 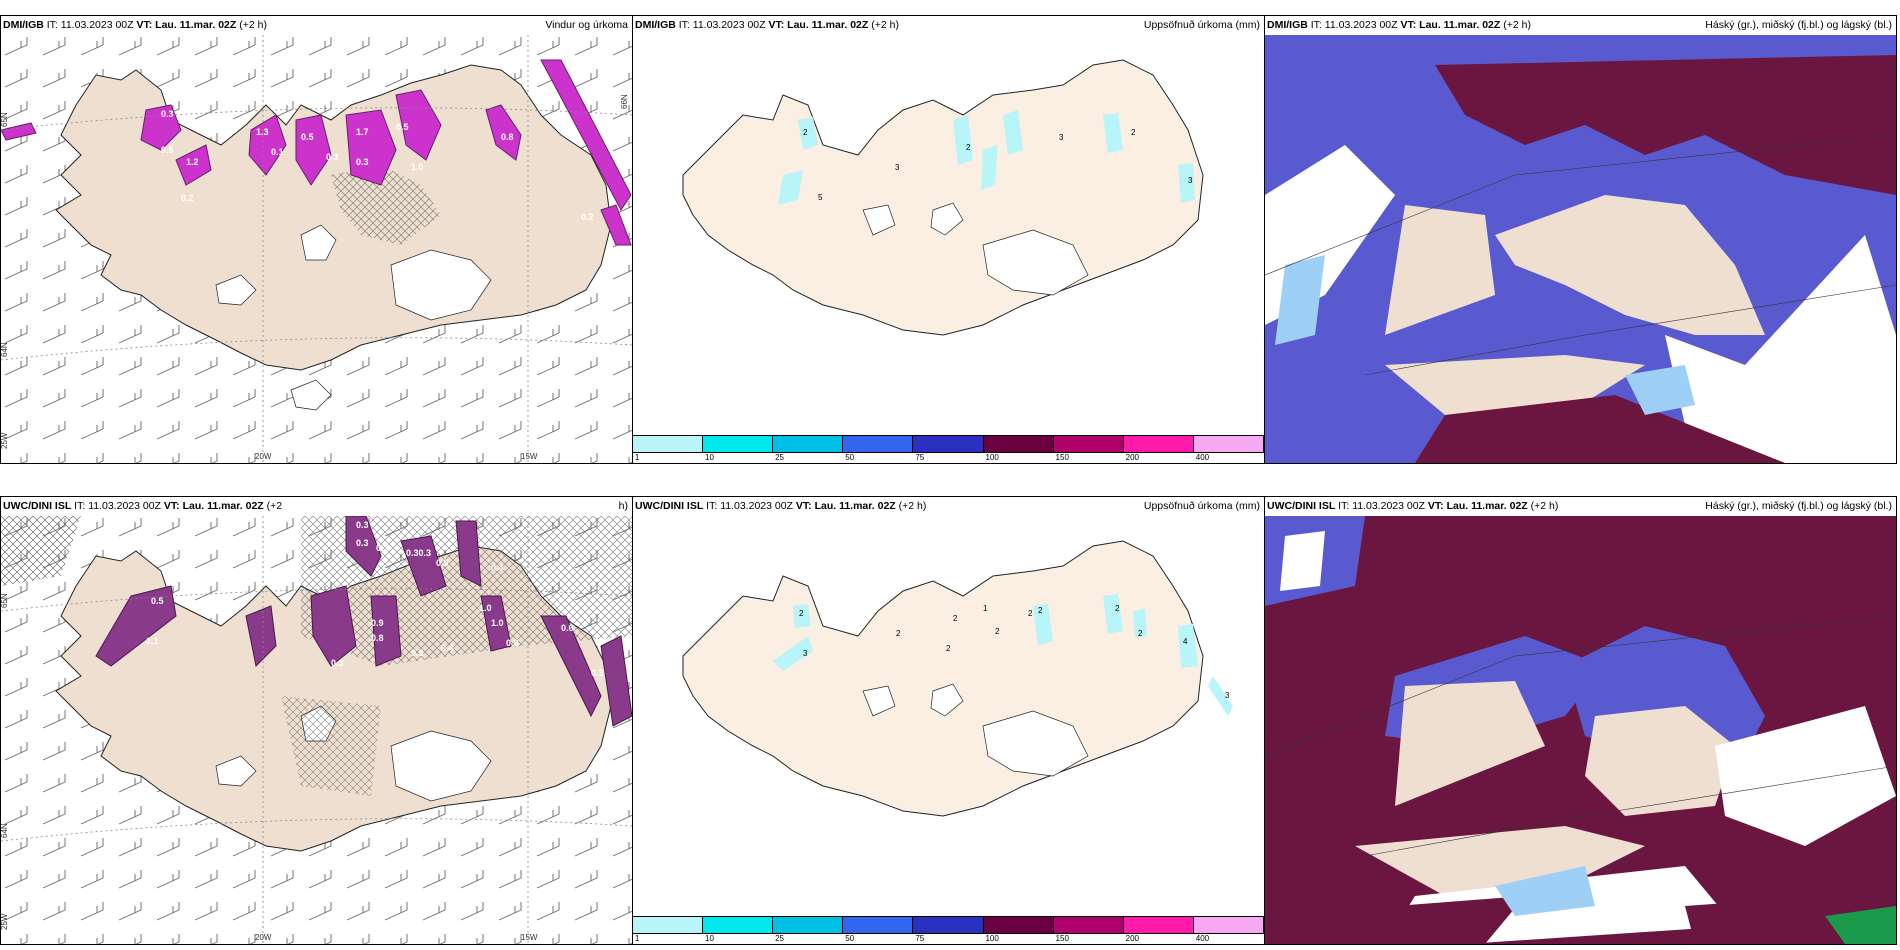 I want to click on precip-legend: 1 10 25 50 75 100 150 200 400, so click(x=948, y=930).